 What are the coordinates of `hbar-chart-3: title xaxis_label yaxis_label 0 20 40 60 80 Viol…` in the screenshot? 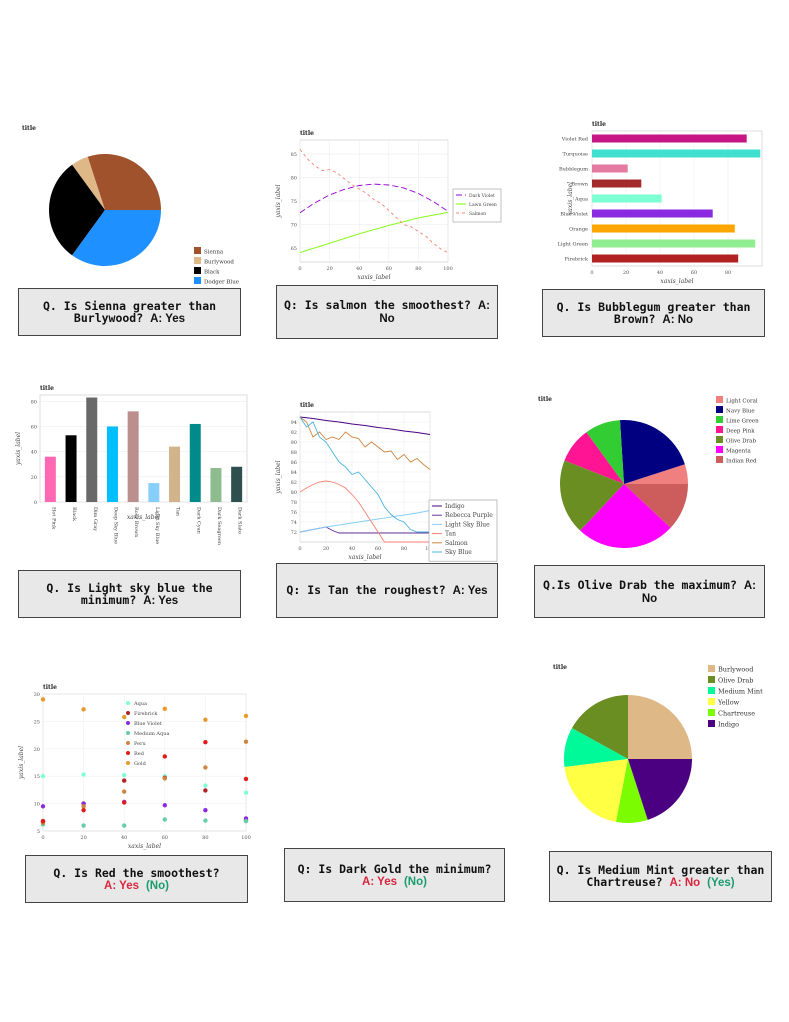 It's located at (660, 203).